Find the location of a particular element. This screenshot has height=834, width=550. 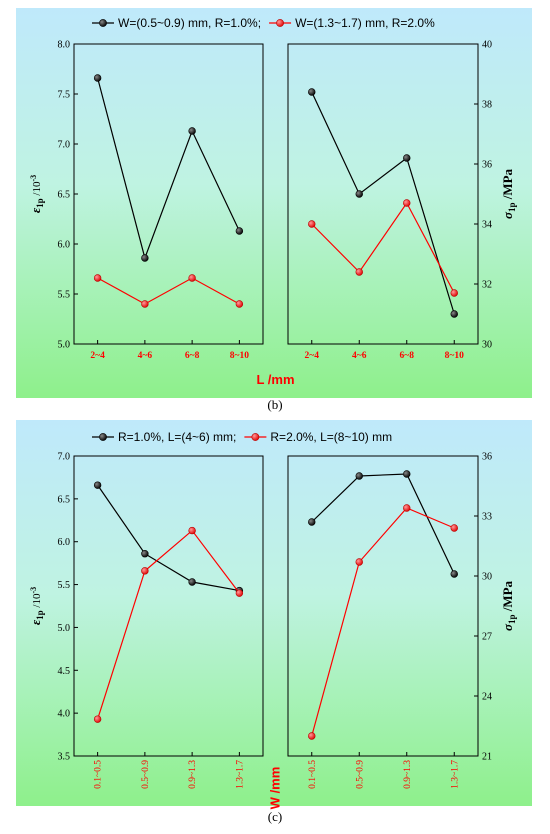

y-tick-label: 40 is located at coordinates (487, 45).